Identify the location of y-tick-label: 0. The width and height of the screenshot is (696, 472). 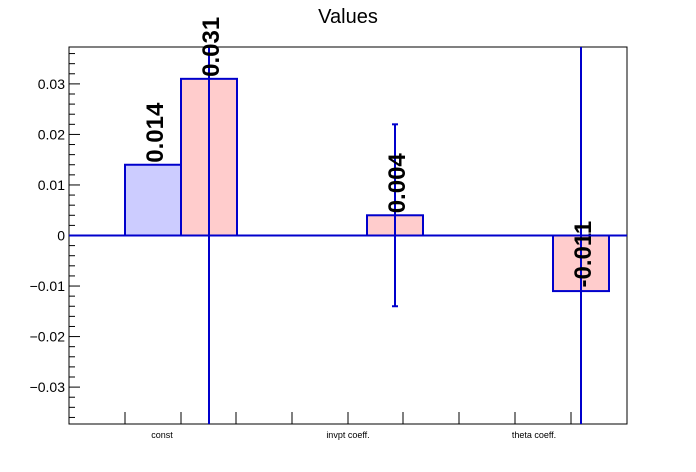
(61, 236).